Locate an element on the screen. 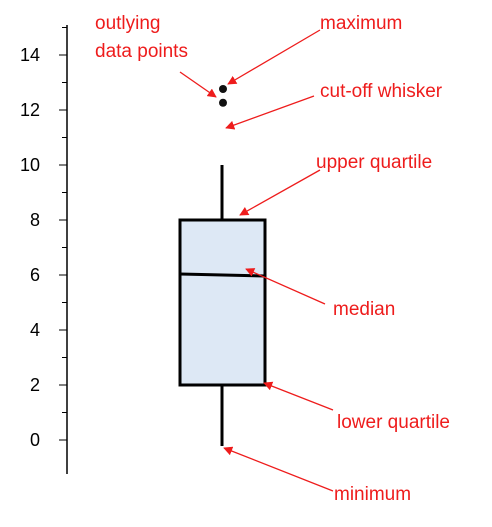  y-tick-label: 4 is located at coordinates (35, 330).